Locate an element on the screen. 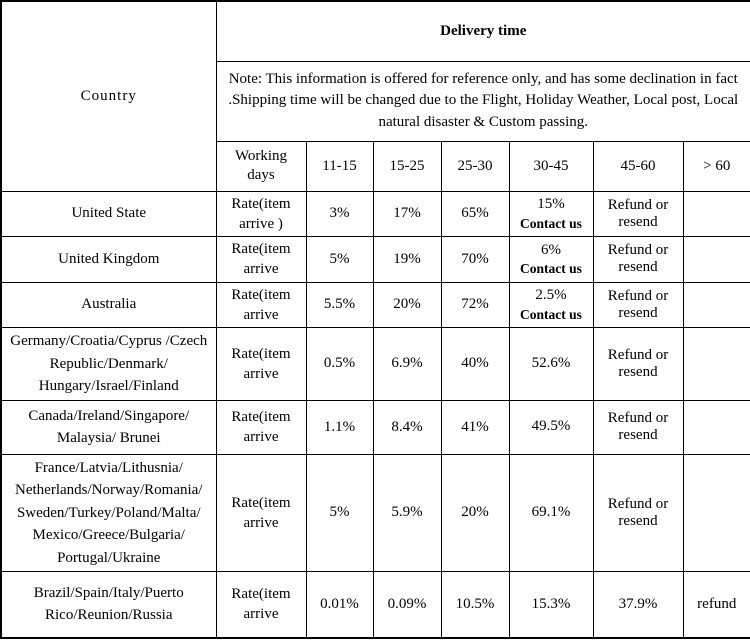  value-30-45: 6% Contact us is located at coordinates (551, 259).